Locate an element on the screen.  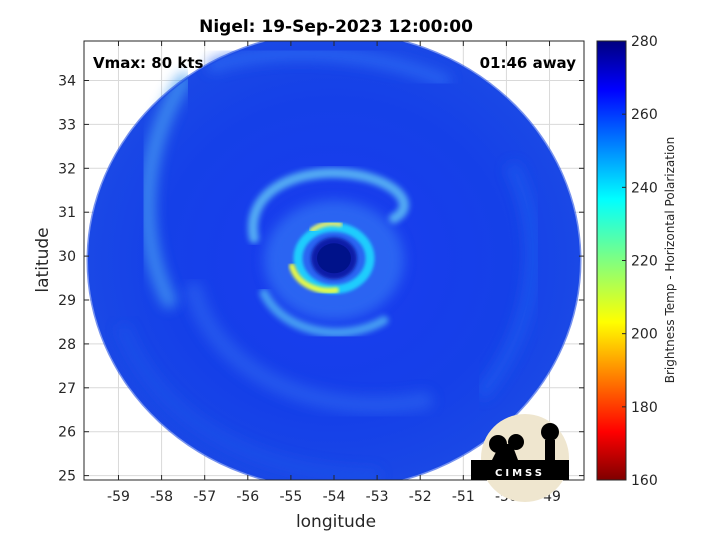
y-tick-label: 32 is located at coordinates (67, 169).